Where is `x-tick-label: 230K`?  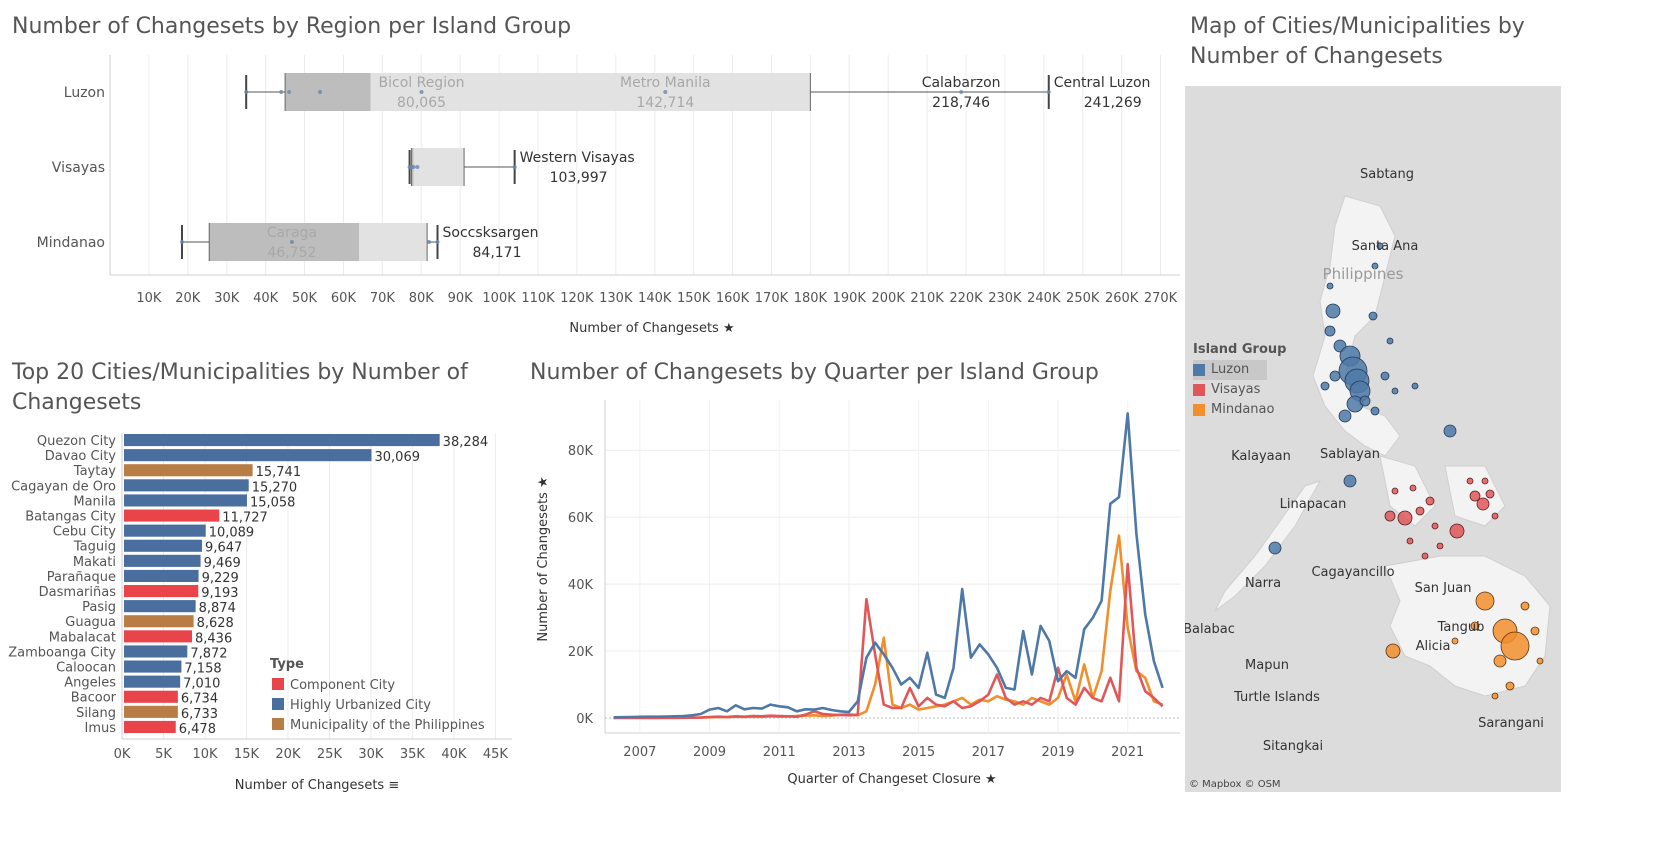
x-tick-label: 230K is located at coordinates (1005, 298).